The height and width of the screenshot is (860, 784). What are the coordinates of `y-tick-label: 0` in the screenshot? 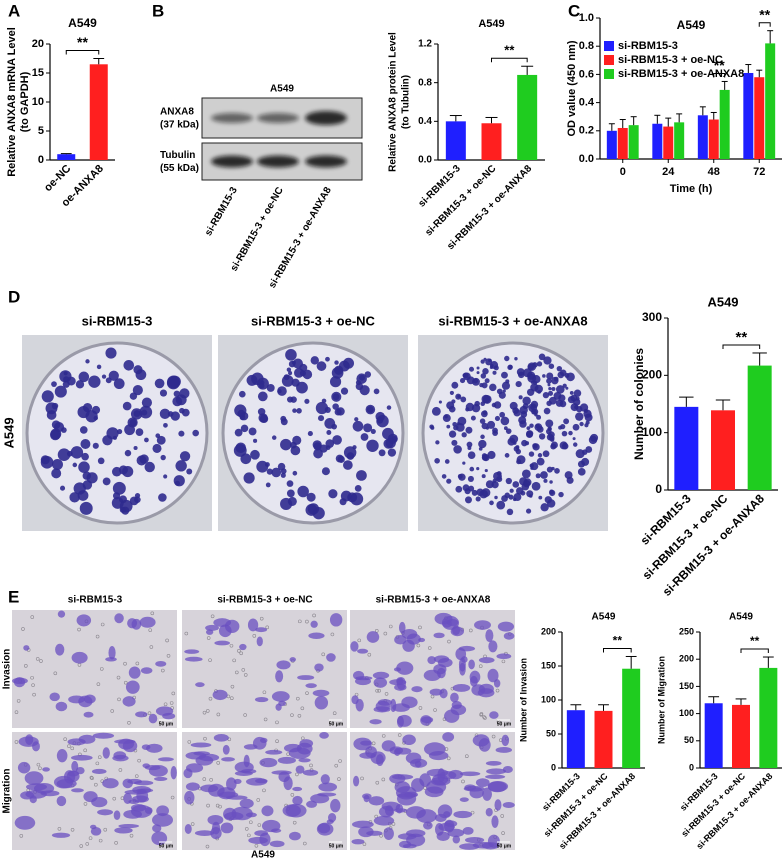 It's located at (658, 489).